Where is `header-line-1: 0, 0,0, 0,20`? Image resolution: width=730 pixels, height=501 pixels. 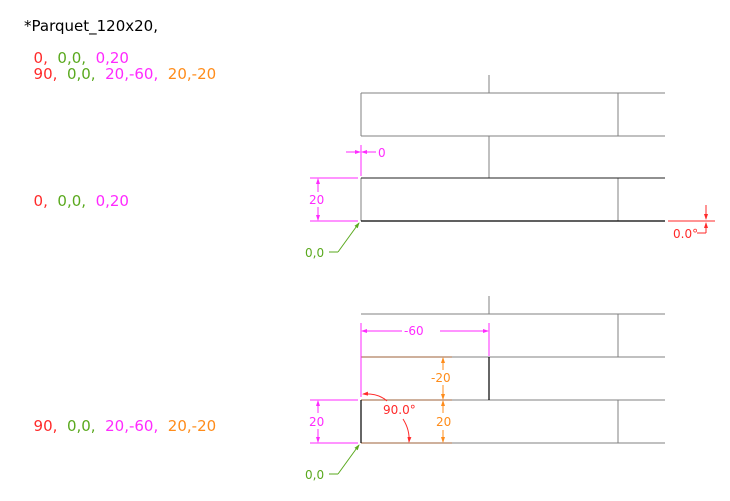 header-line-1: 0, 0,0, 0,20 is located at coordinates (76, 50).